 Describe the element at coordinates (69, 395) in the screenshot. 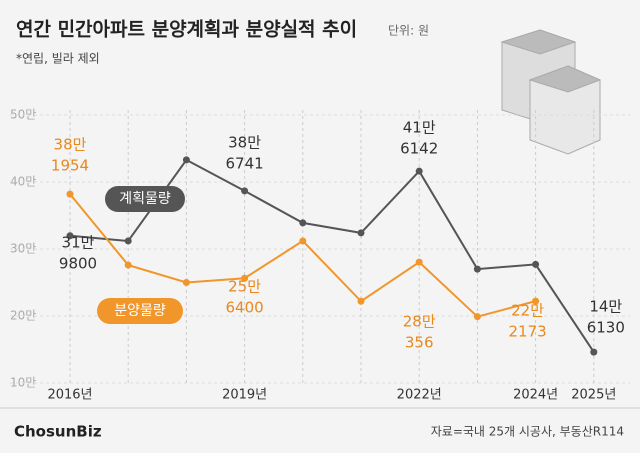

I see `x-tick-label: 2016년` at that location.